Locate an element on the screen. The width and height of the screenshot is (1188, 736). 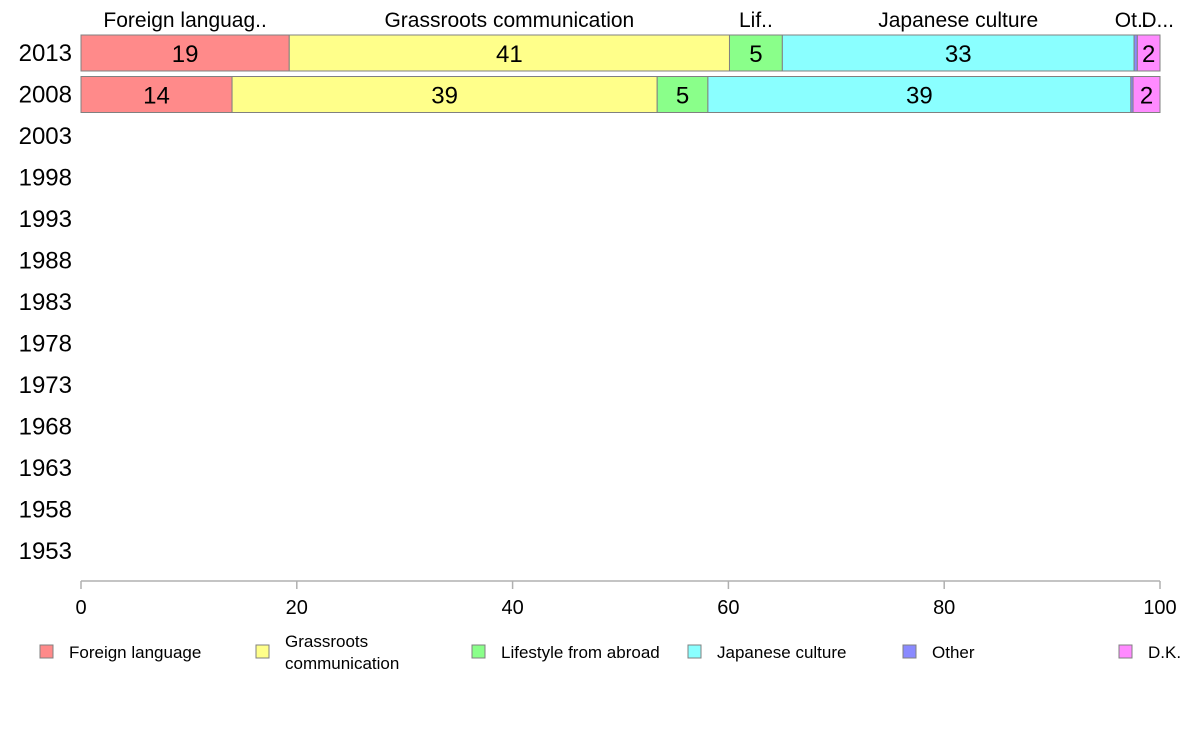
legend-label: D.K. is located at coordinates (1164, 652).